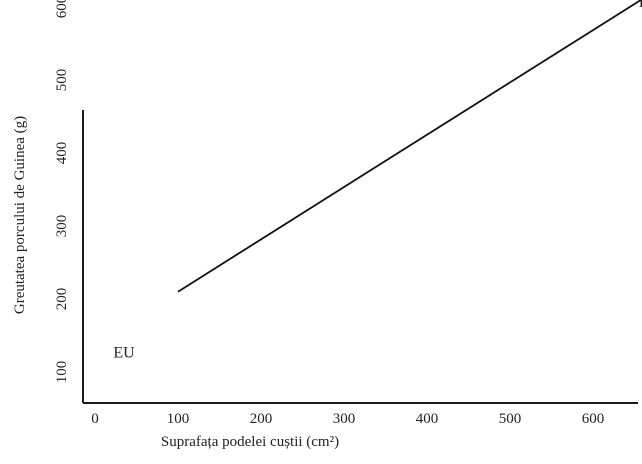 Image resolution: width=642 pixels, height=464 pixels. What do you see at coordinates (62, 80) in the screenshot?
I see `y-tick-label: 500` at bounding box center [62, 80].